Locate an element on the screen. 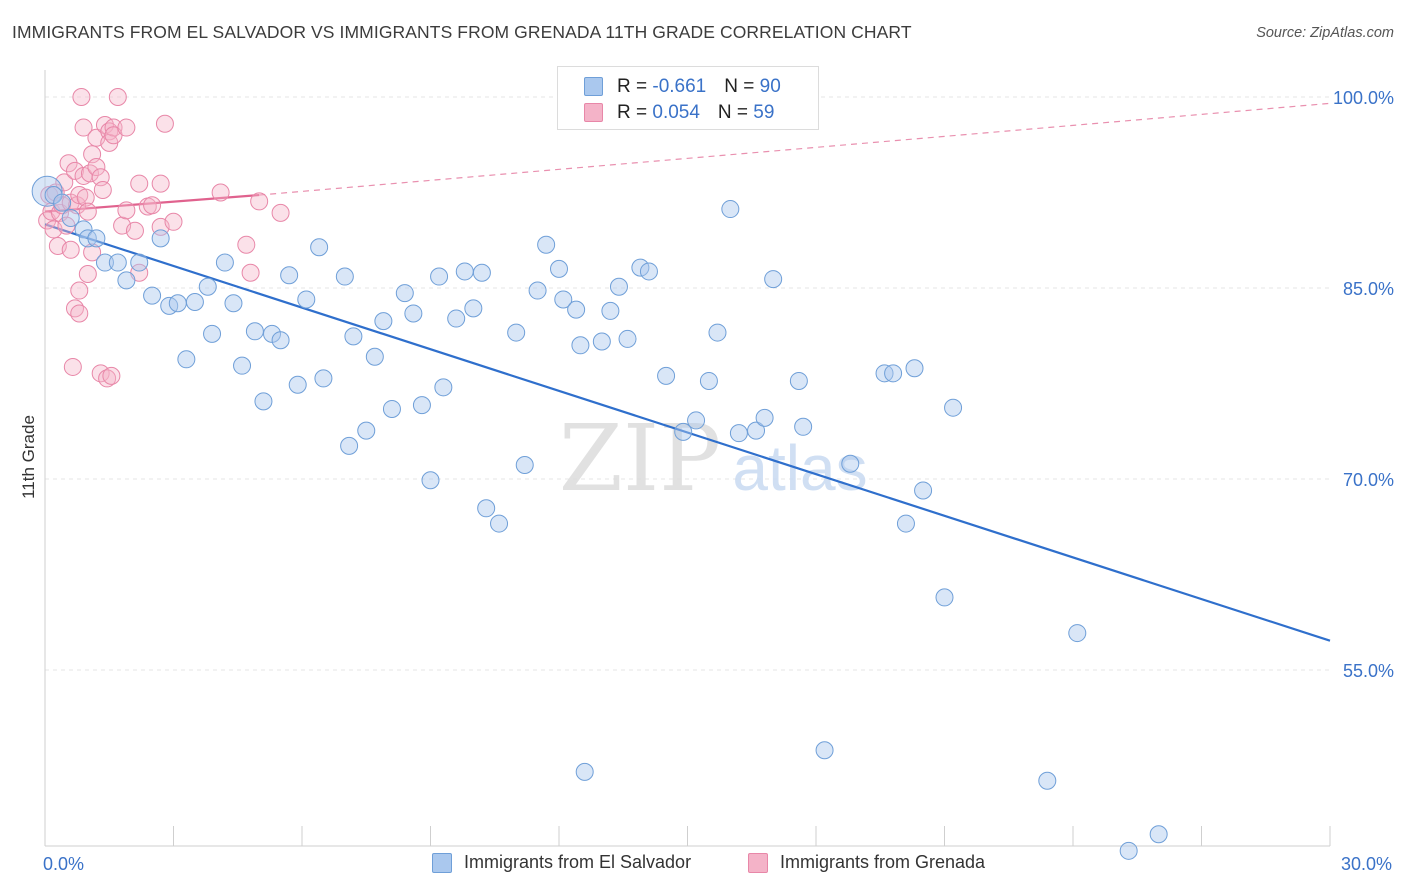 The height and width of the screenshot is (892, 1406). x-tick-label: 0.0% is located at coordinates (63, 864).